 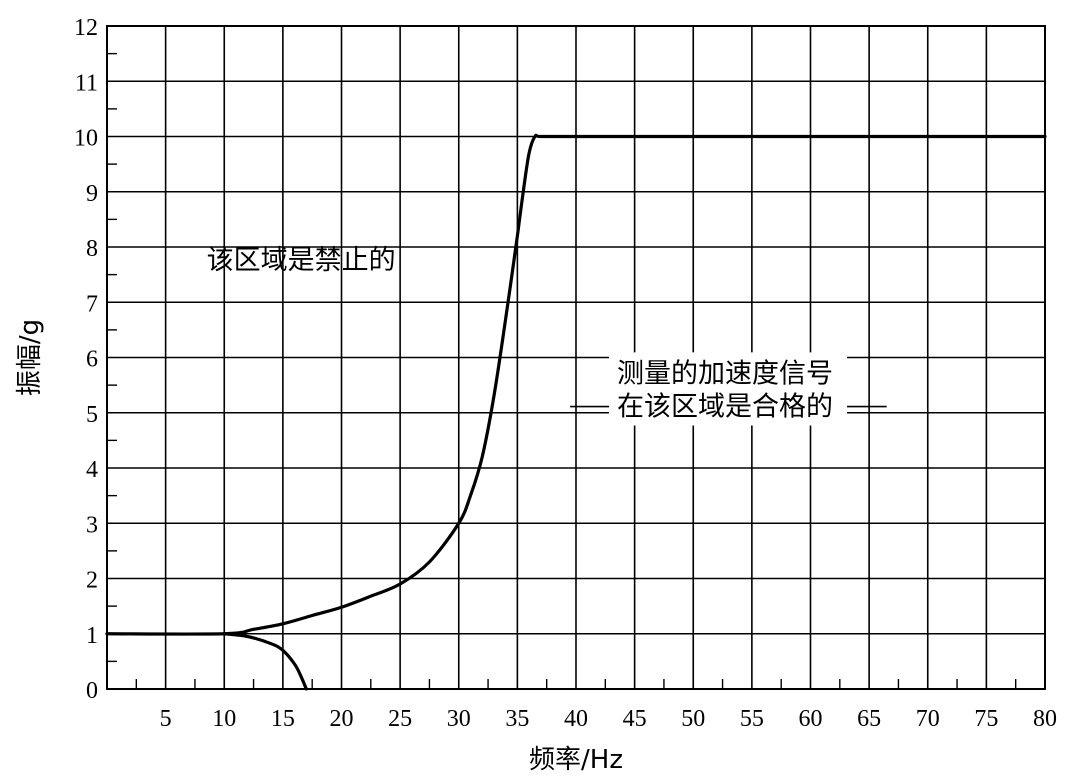 I want to click on x-tick-label: 65, so click(x=869, y=719).